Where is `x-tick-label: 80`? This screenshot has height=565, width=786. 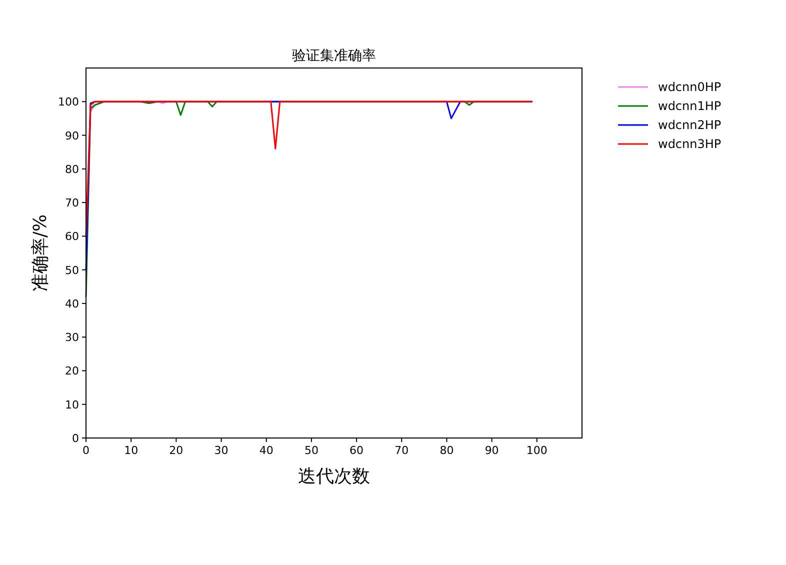
x-tick-label: 80 is located at coordinates (447, 450).